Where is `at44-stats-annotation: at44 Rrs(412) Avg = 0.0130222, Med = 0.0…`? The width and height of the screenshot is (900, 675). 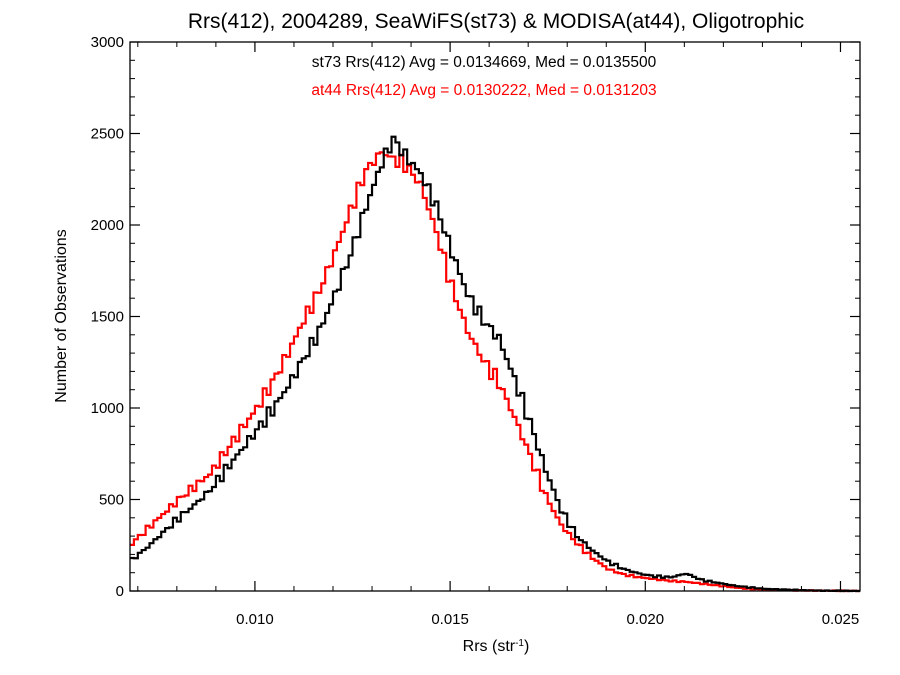 at44-stats-annotation: at44 Rrs(412) Avg = 0.0130222, Med = 0.0… is located at coordinates (483, 90).